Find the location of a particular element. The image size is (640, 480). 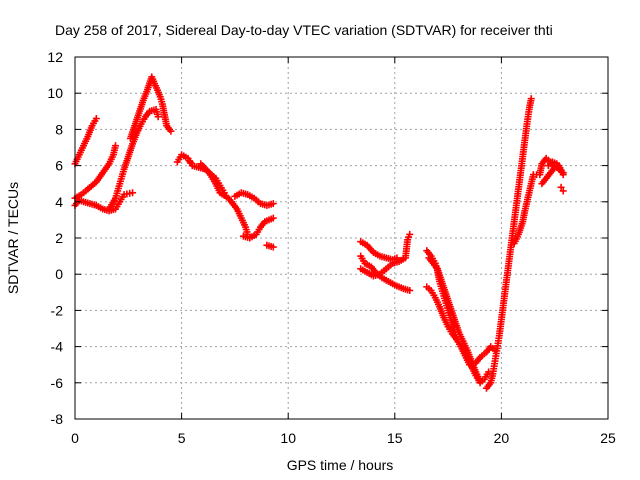

y-tick-label: 10 is located at coordinates (55, 93).